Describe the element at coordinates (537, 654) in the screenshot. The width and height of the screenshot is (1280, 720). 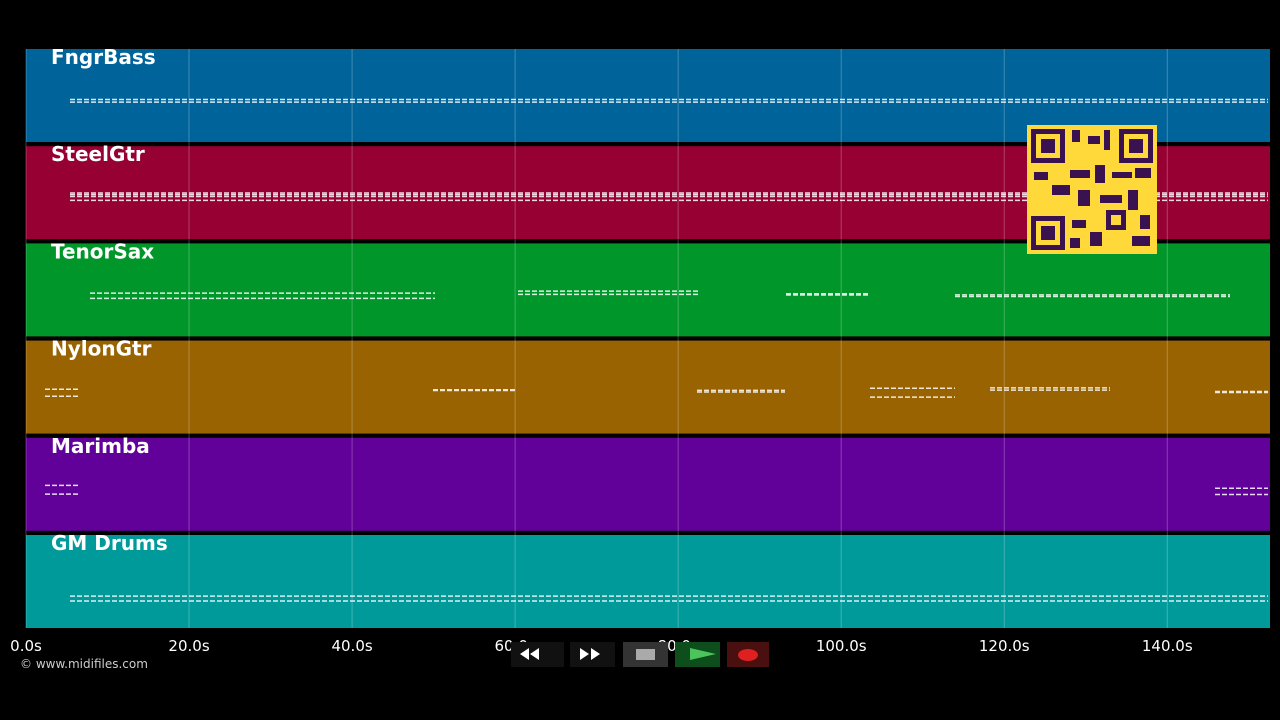
I see `rewind-button` at that location.